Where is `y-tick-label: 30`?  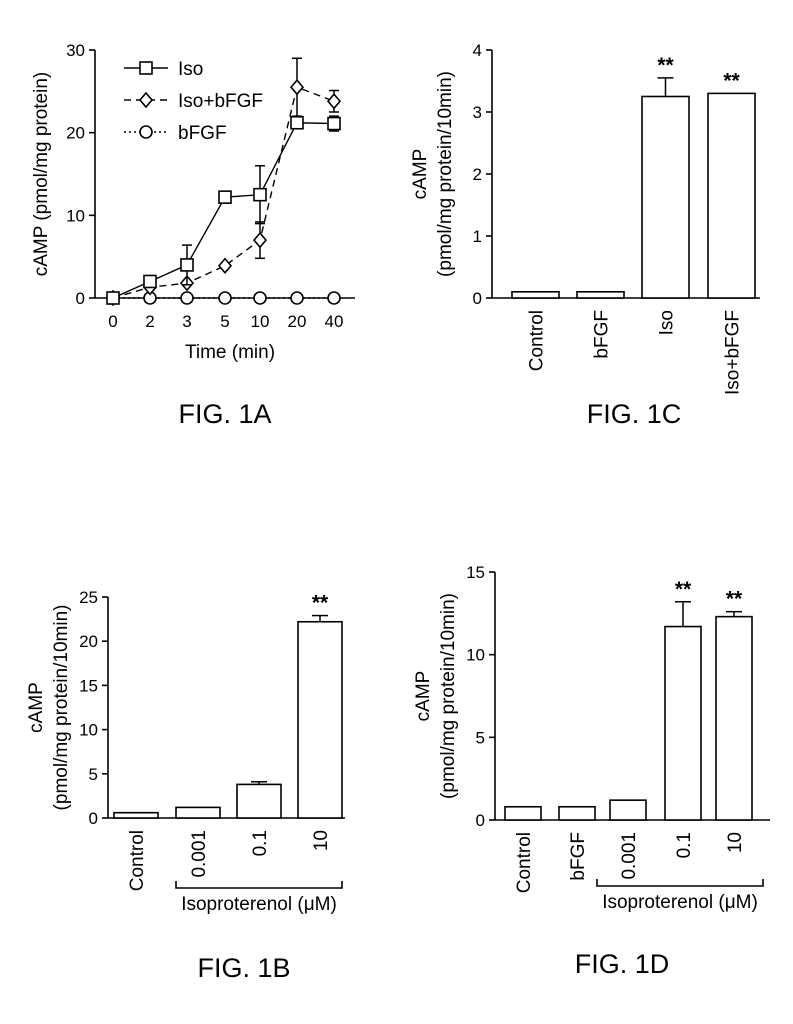 y-tick-label: 30 is located at coordinates (75, 50).